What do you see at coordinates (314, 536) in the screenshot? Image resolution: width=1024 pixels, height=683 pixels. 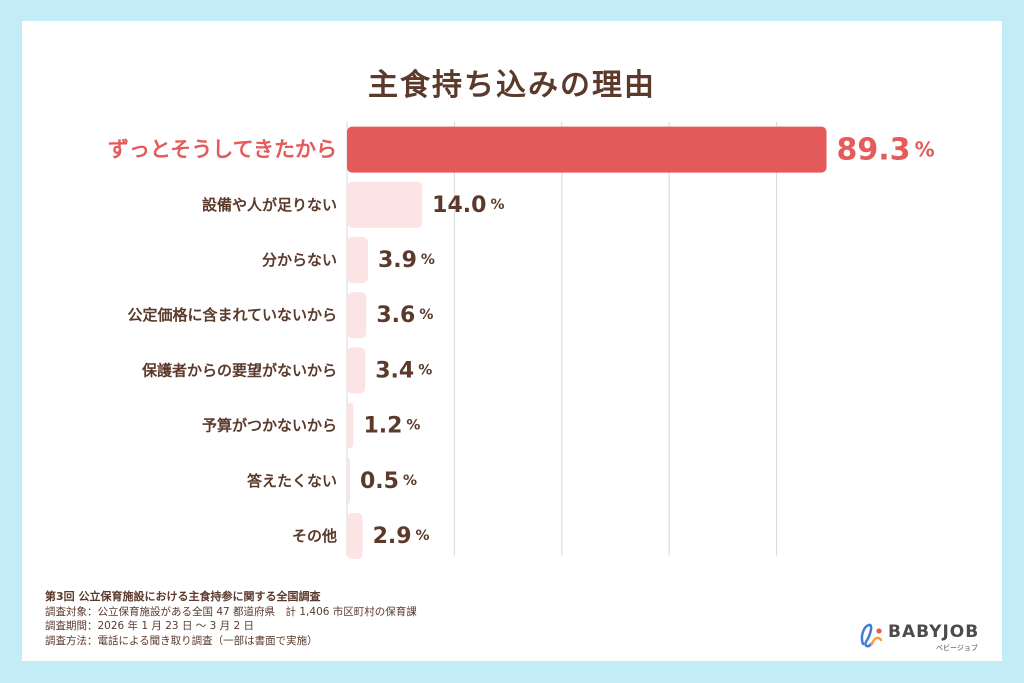 I see `category-label: その他` at bounding box center [314, 536].